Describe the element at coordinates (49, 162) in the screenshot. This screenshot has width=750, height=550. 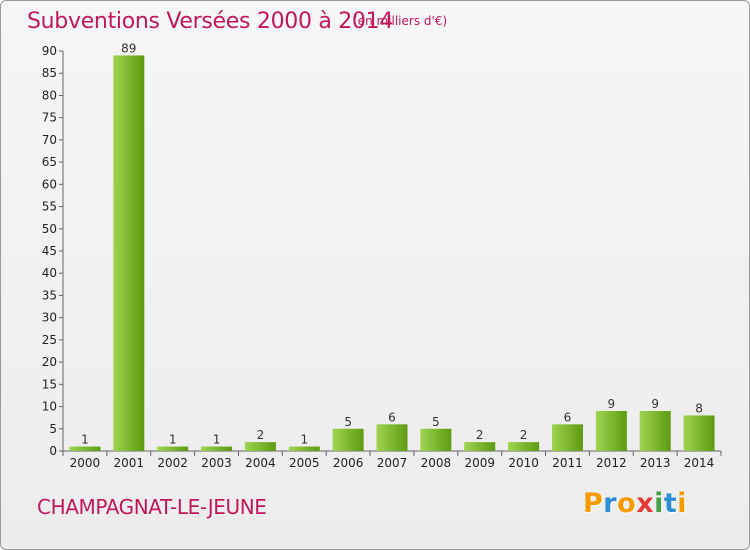
I see `y-tick-label: 65` at that location.